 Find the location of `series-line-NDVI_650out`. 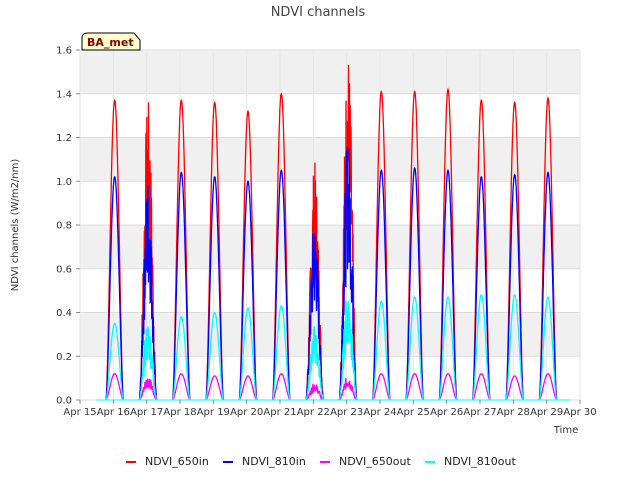

series-line-NDVI_650out is located at coordinates (331, 387).